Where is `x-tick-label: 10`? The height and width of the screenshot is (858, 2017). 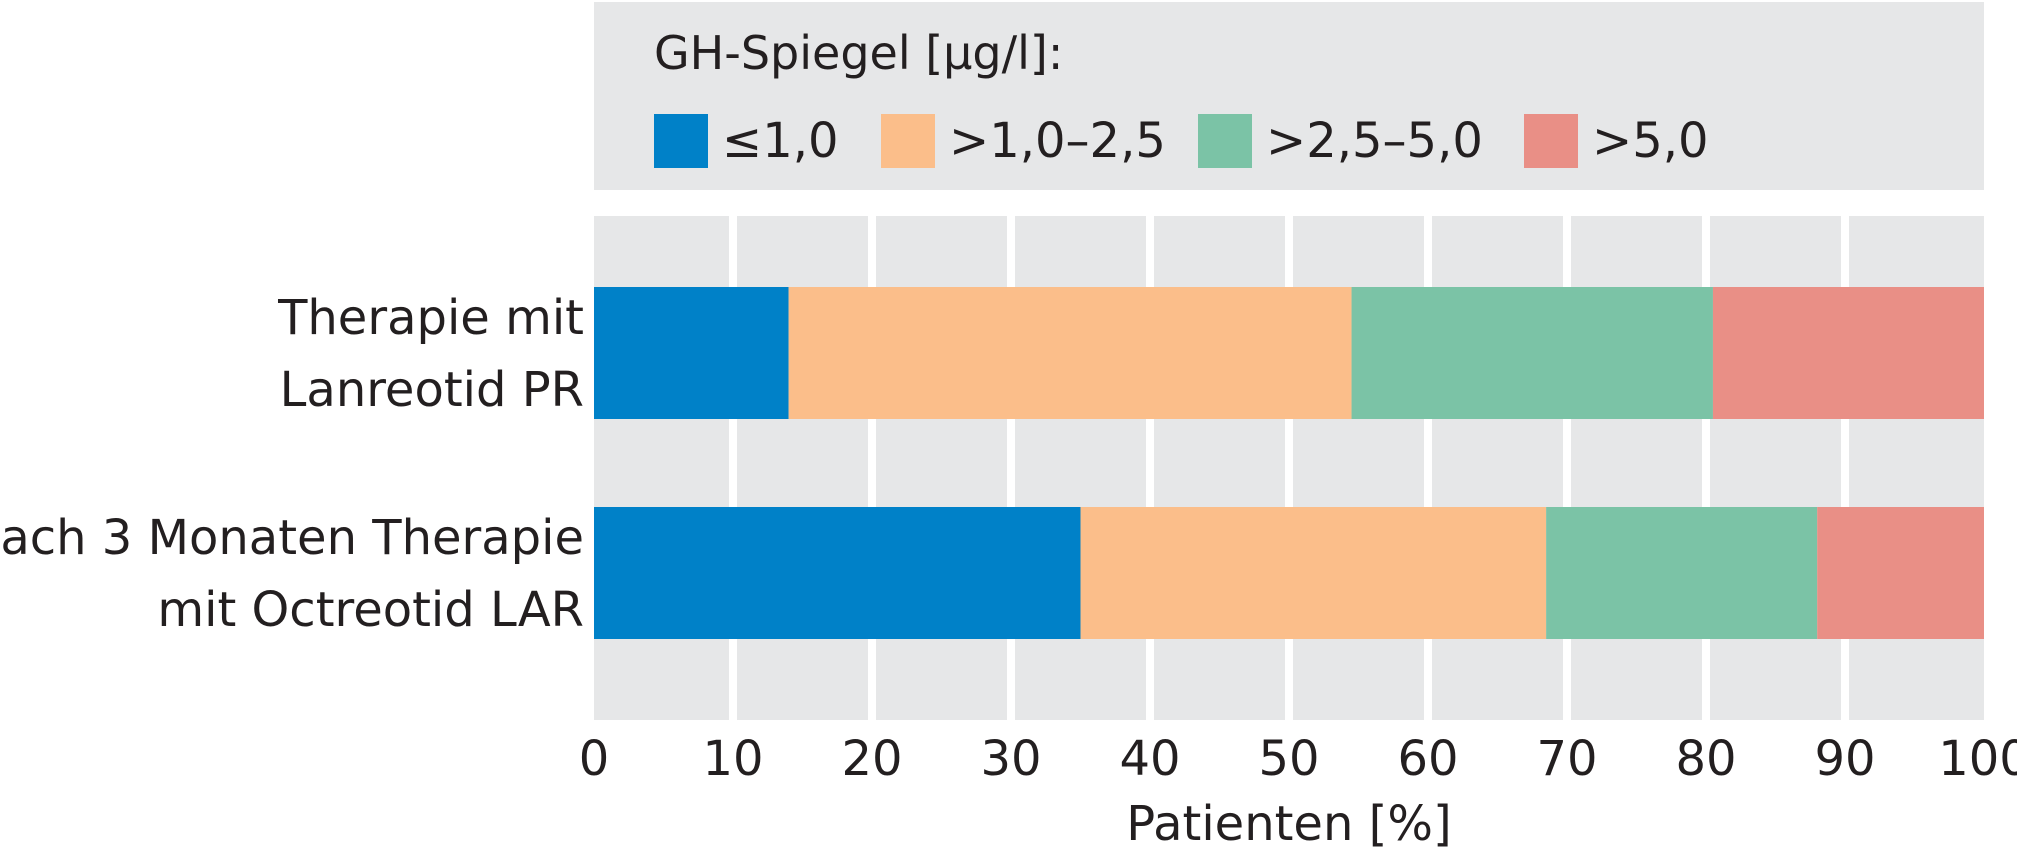
x-tick-label: 10 is located at coordinates (732, 759).